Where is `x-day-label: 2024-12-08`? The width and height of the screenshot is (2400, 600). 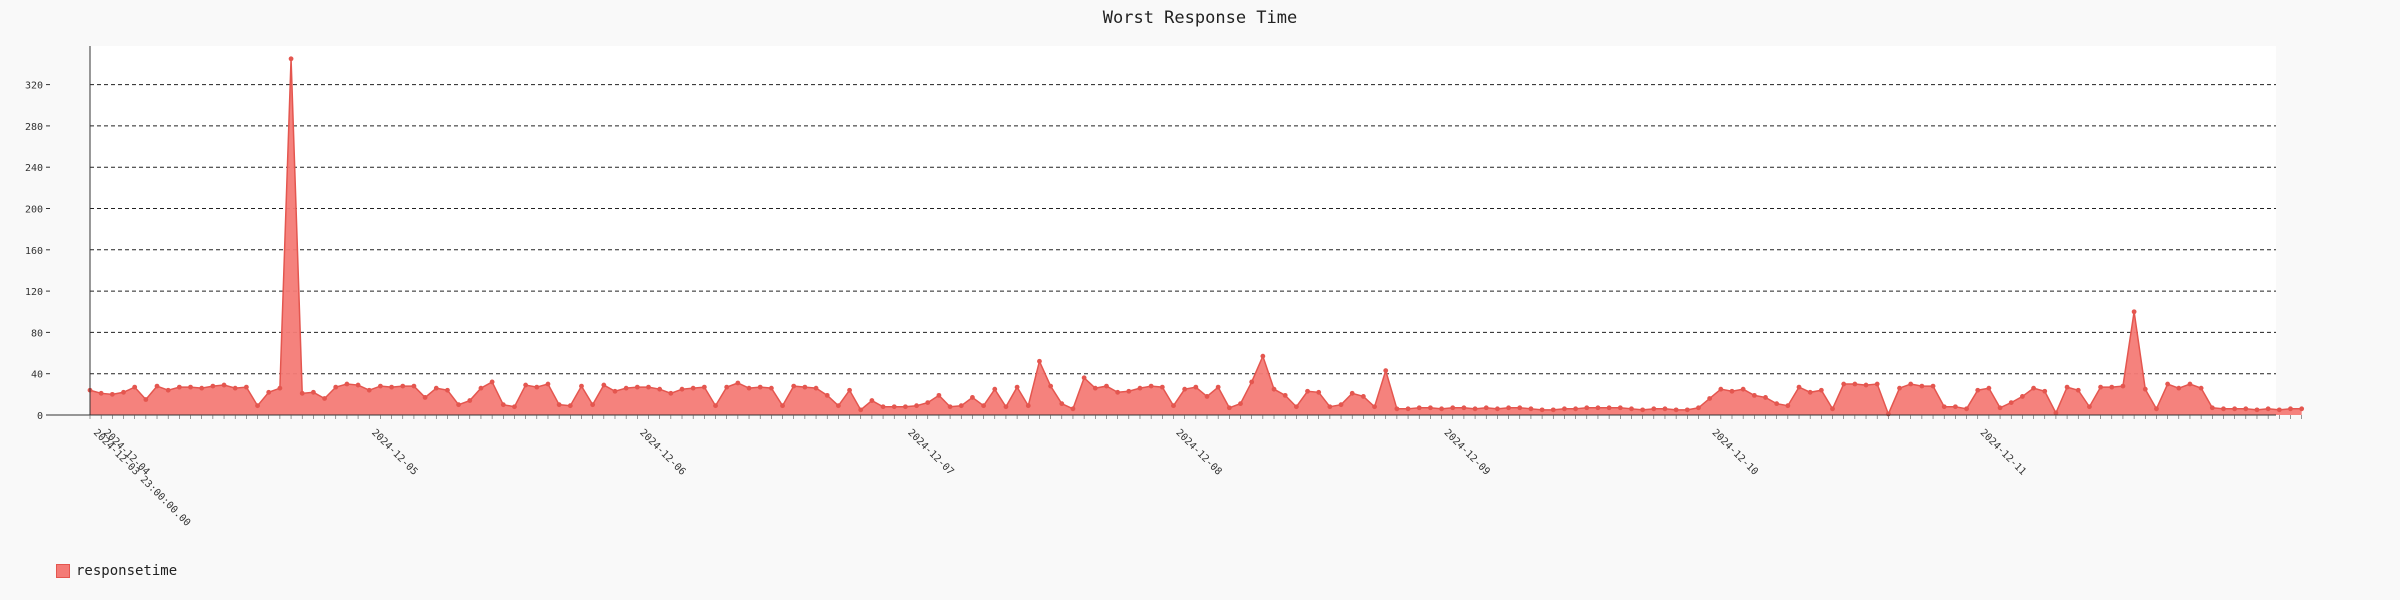
x-day-label: 2024-12-08 is located at coordinates (1198, 452).